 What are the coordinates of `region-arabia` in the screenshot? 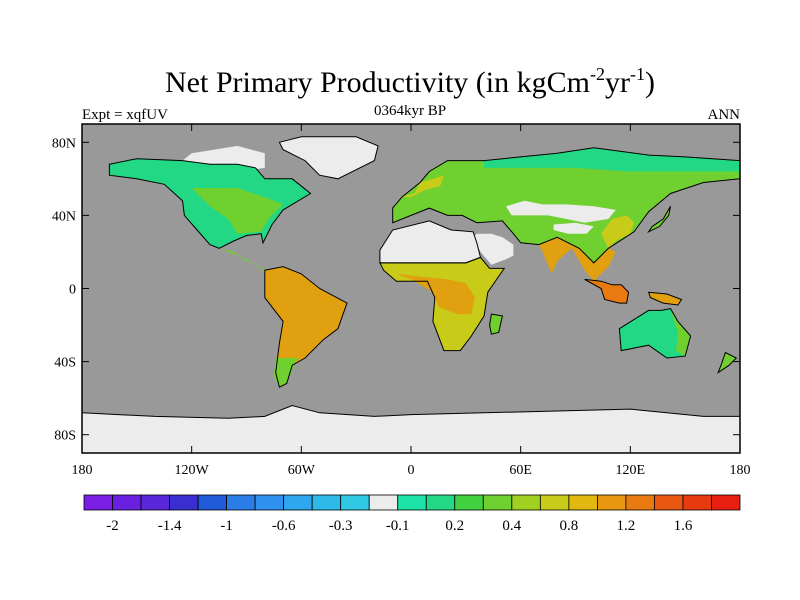 It's located at (493, 249).